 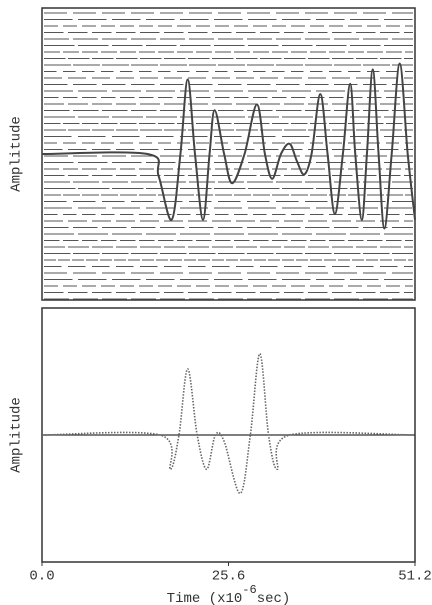 What do you see at coordinates (249, 590) in the screenshot?
I see `x-axis-label-exponent: -6` at bounding box center [249, 590].